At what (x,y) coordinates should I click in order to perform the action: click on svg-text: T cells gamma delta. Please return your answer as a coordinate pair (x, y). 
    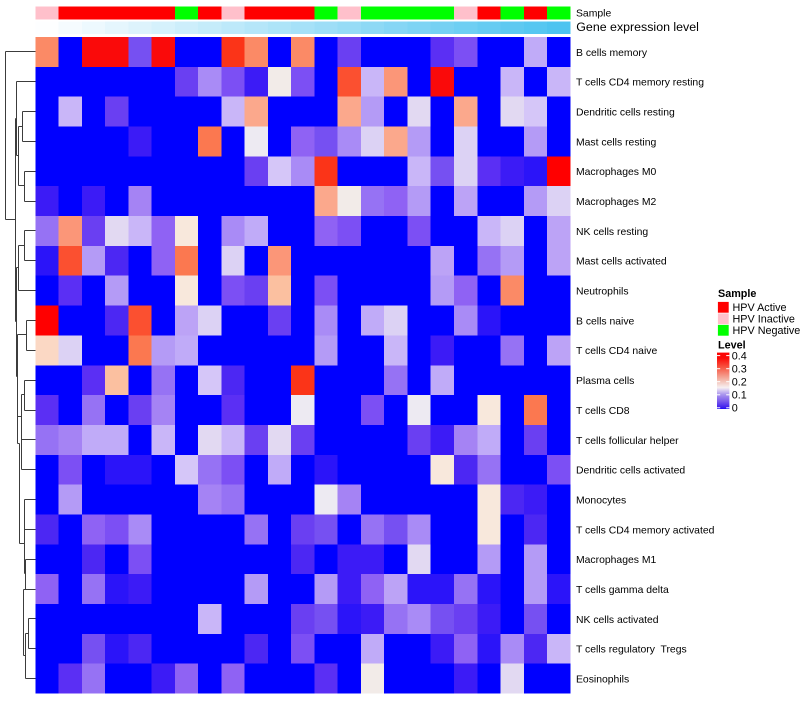
    Looking at the image, I should click on (622, 590).